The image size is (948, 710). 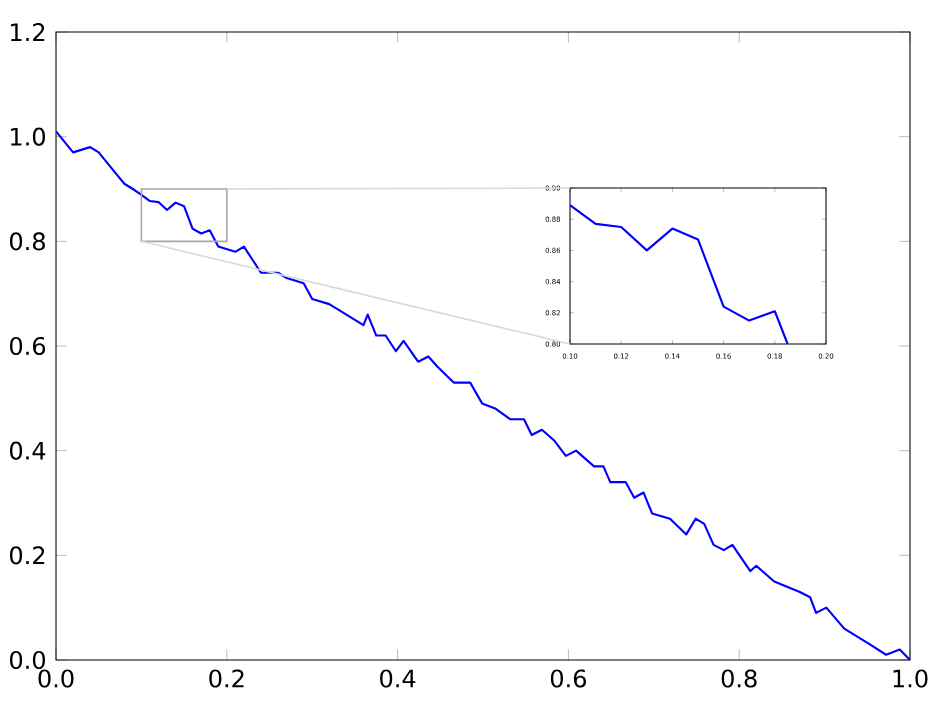 What do you see at coordinates (28, 32) in the screenshot?
I see `y-tick-label: 1.2` at bounding box center [28, 32].